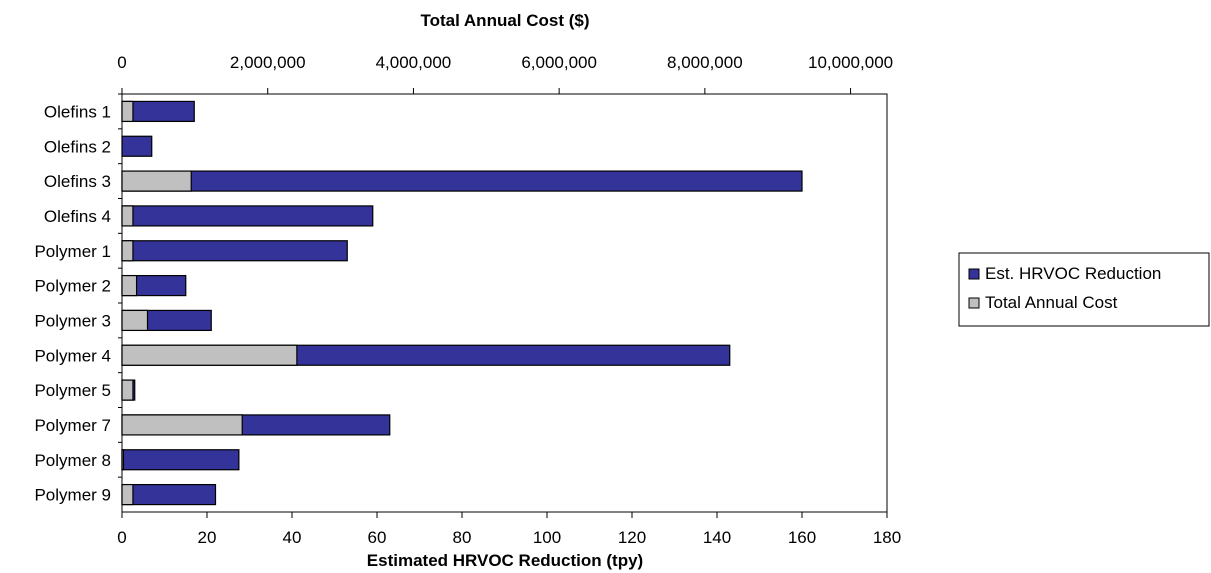 The image size is (1211, 573). I want to click on x2-tick-label: 2,000,000, so click(268, 62).